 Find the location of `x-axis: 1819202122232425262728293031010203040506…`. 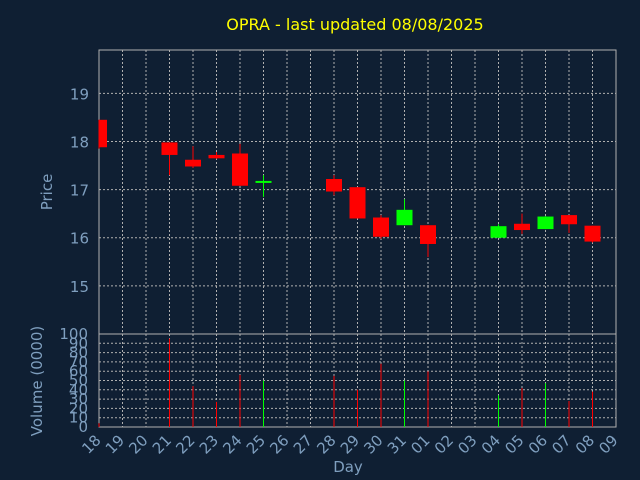

x-axis: 1819202122232425262728293031010203040506… is located at coordinates (349, 444).